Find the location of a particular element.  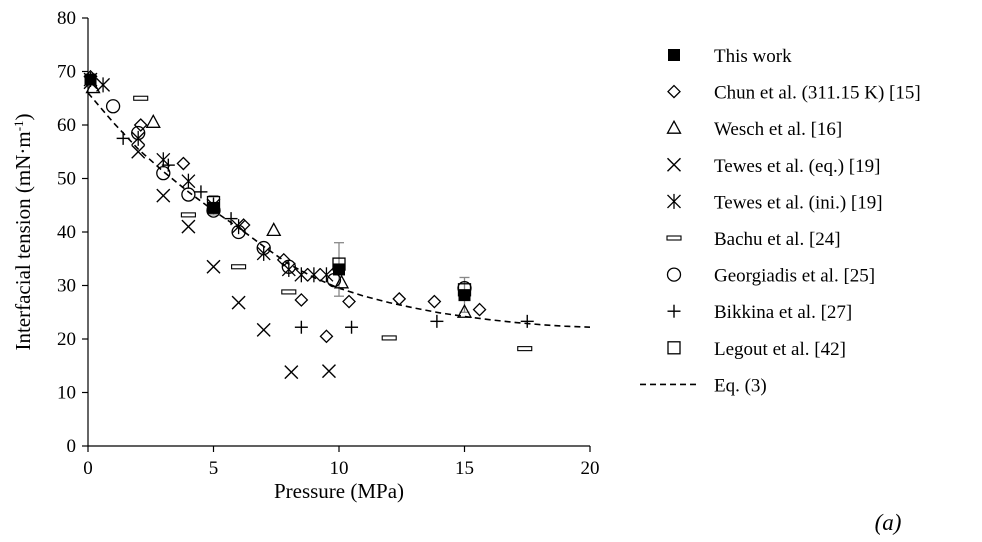

legend-item: Chun et al. (311.15 K) [15] is located at coordinates (794, 93).